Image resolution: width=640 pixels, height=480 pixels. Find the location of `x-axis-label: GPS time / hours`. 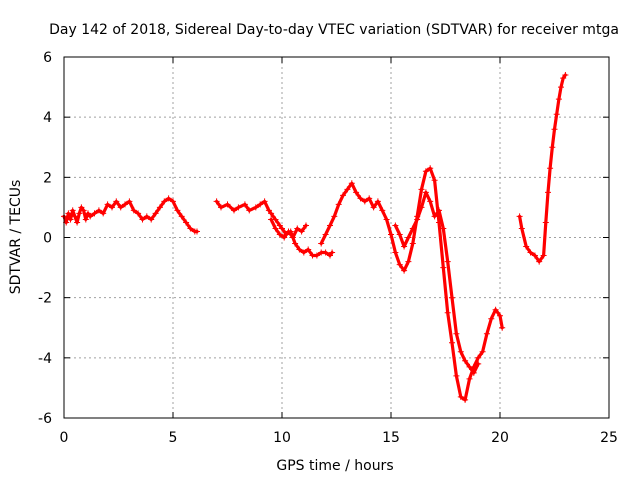

x-axis-label: GPS time / hours is located at coordinates (334, 466).